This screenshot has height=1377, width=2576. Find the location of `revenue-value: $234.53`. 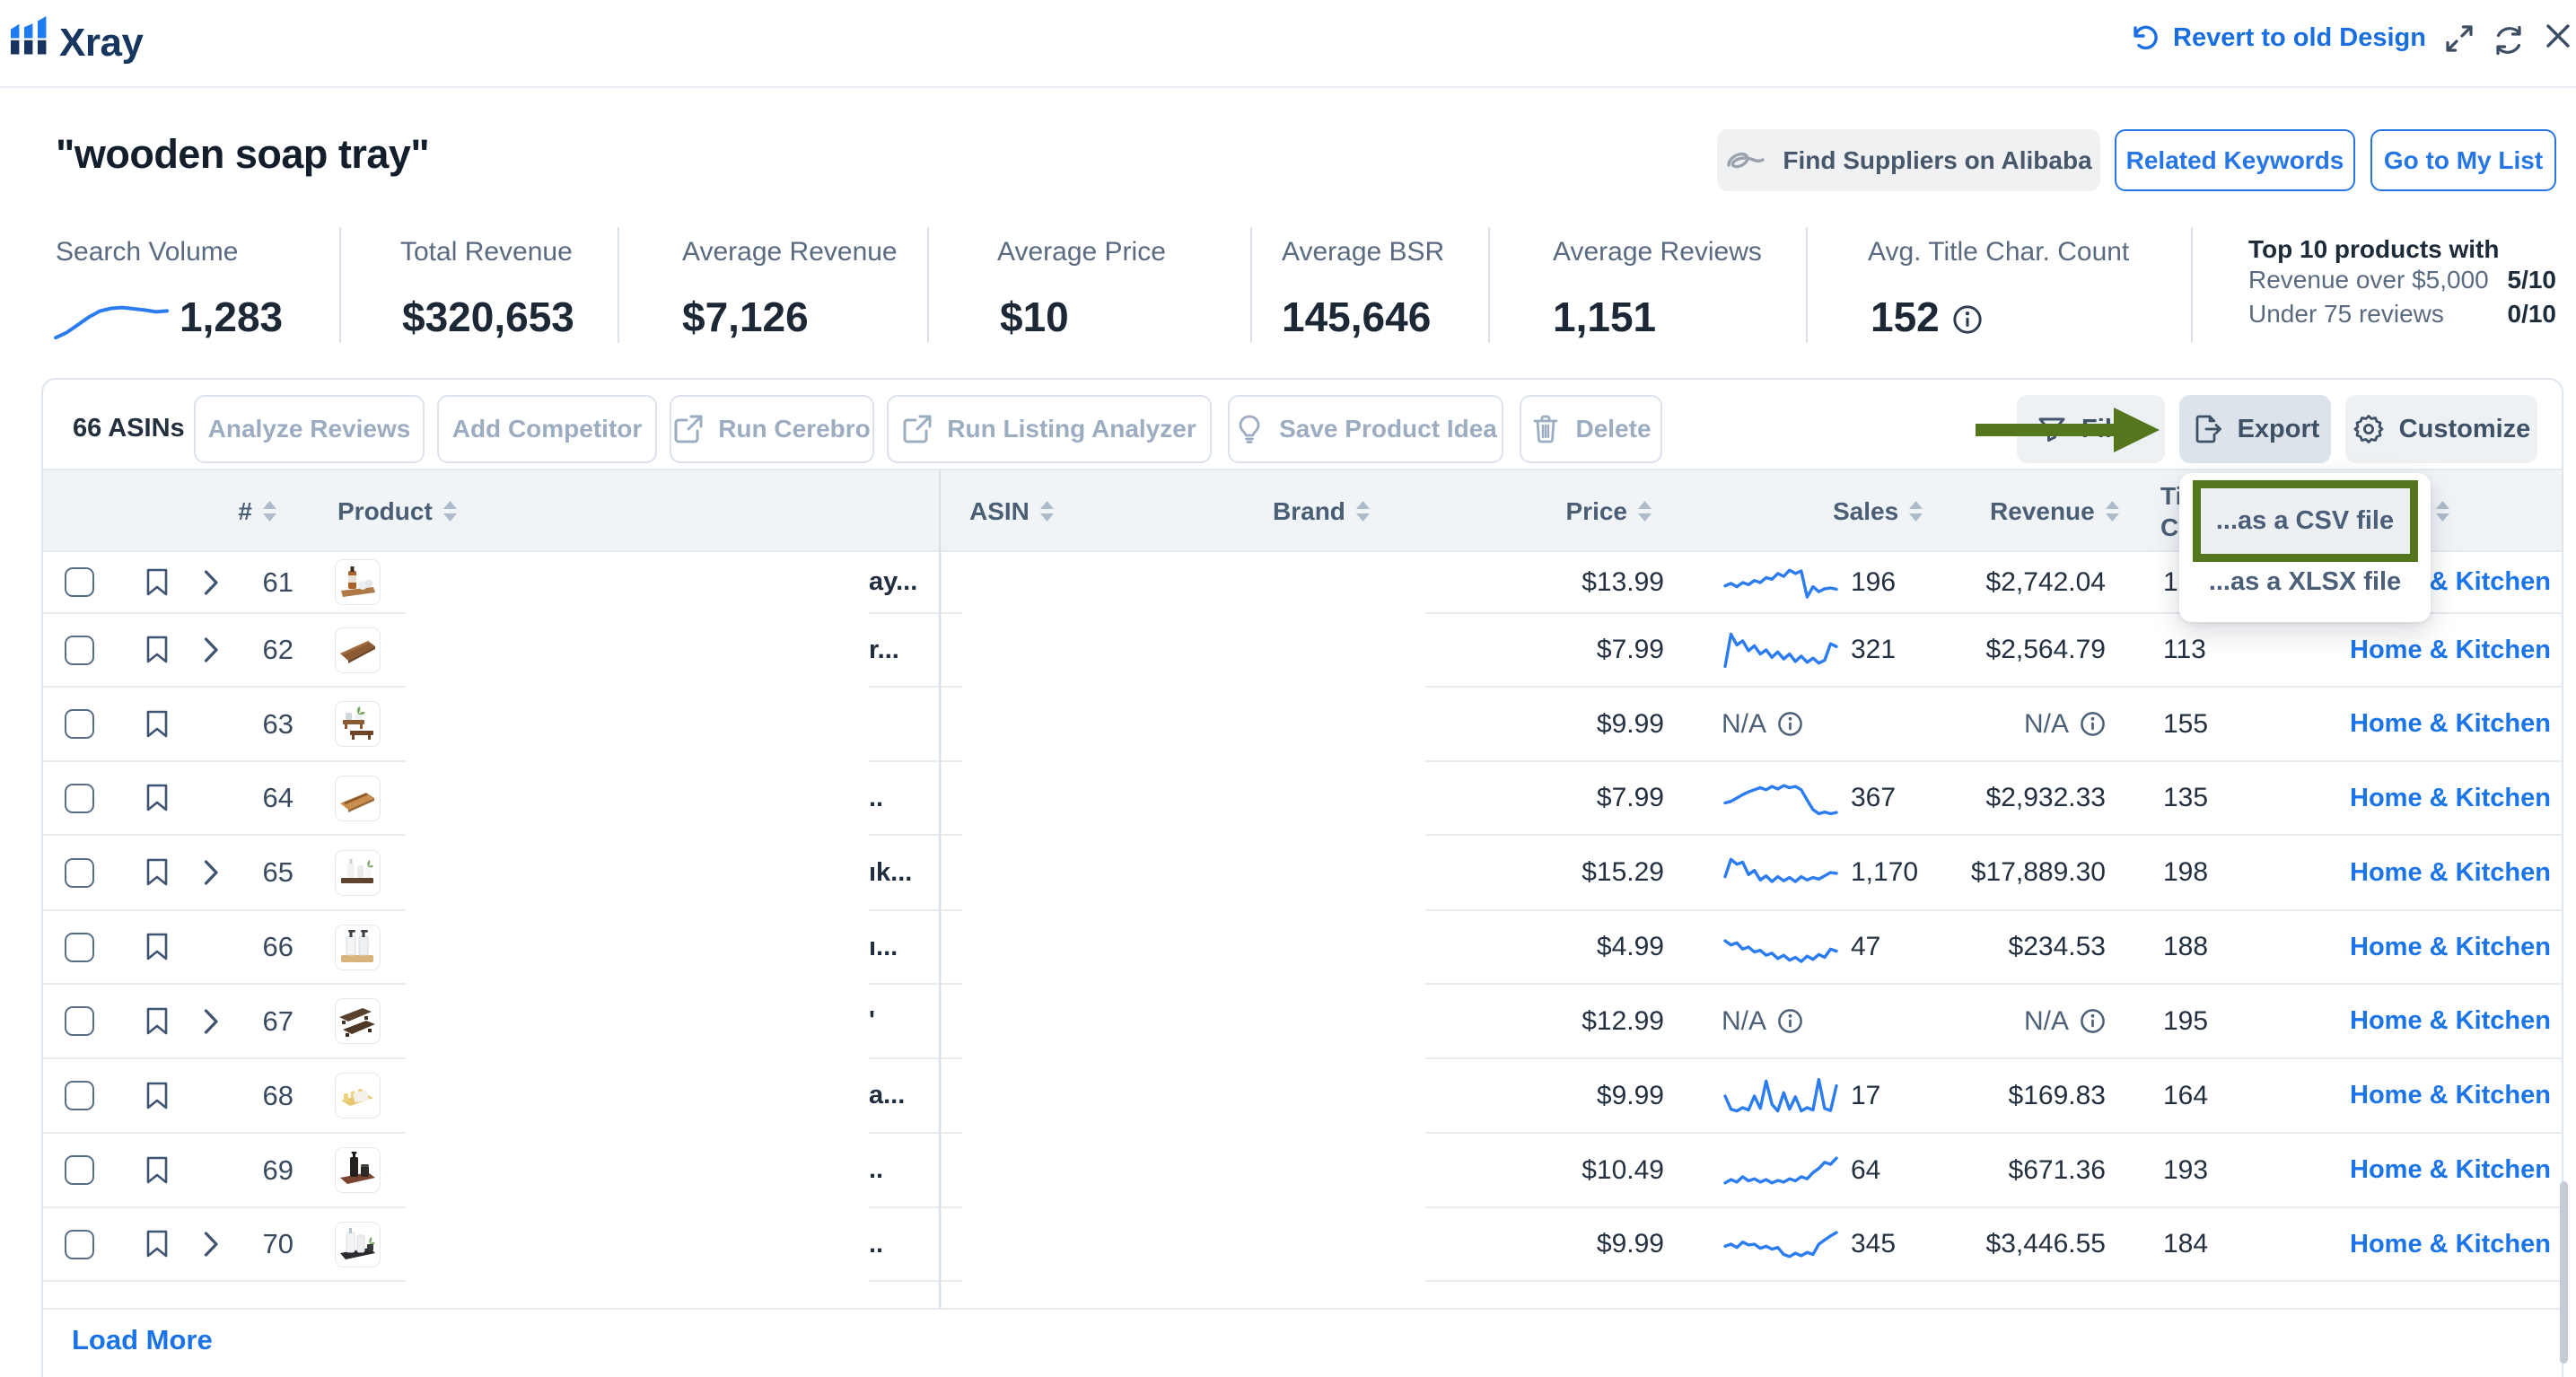

revenue-value: $234.53 is located at coordinates (2057, 947).